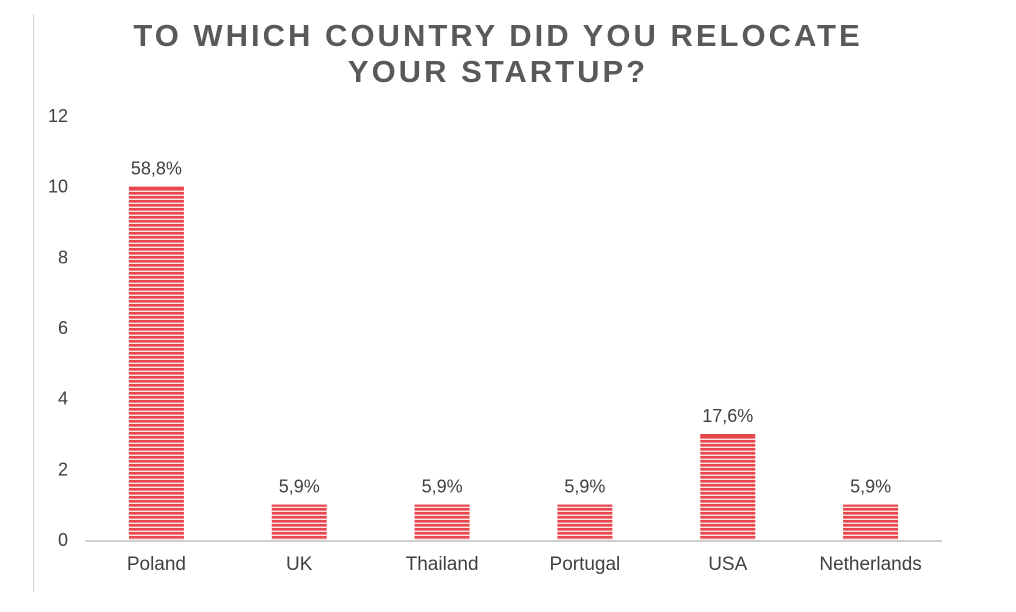 Image resolution: width=1016 pixels, height=612 pixels. What do you see at coordinates (63, 540) in the screenshot?
I see `y-tick-label-0: 0` at bounding box center [63, 540].